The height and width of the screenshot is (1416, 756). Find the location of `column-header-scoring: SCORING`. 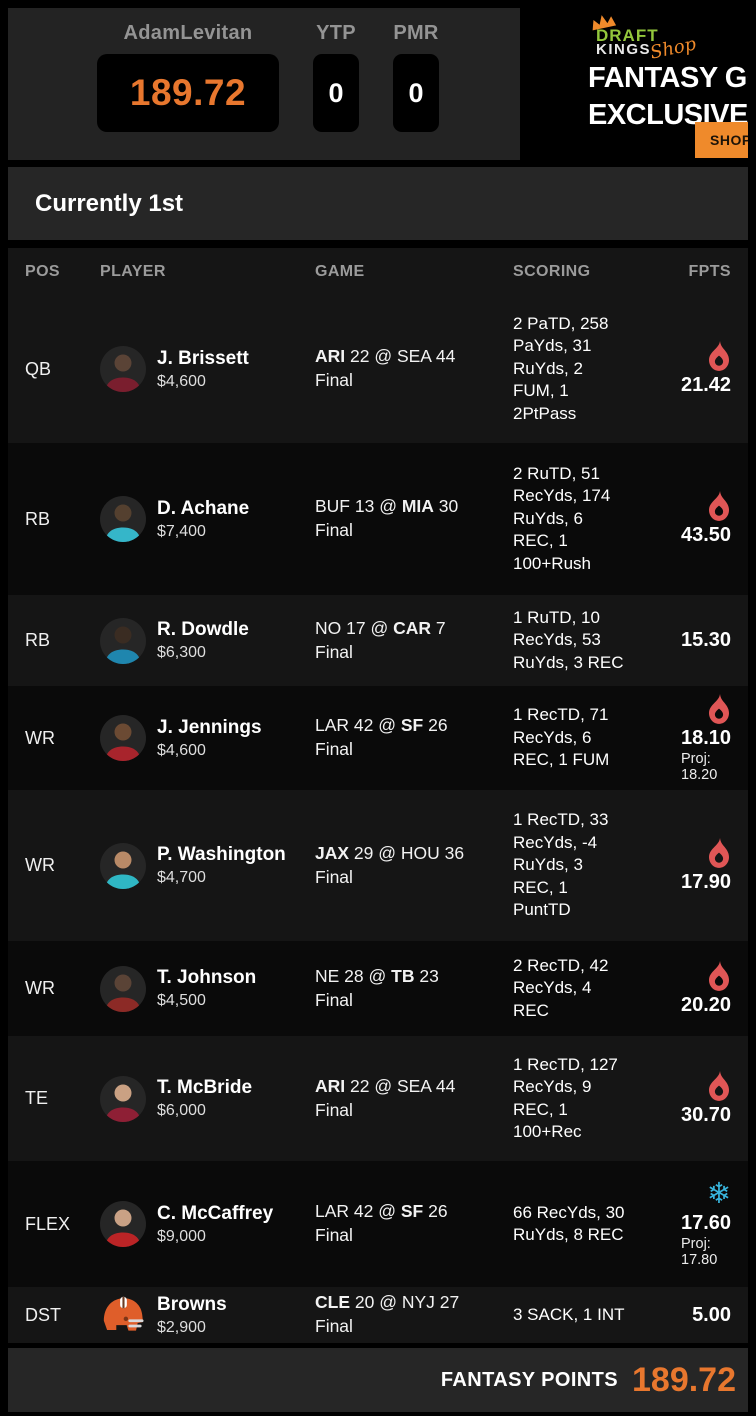

column-header-scoring: SCORING is located at coordinates (552, 271).